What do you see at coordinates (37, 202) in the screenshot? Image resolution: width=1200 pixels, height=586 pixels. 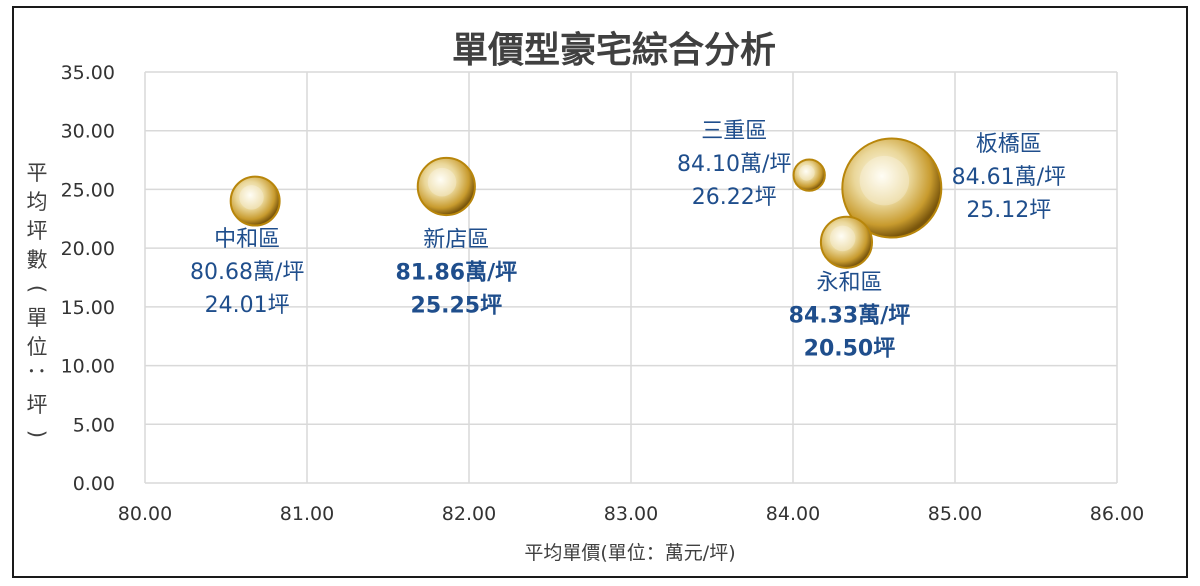 I see `y-axis-label-char: 均` at bounding box center [37, 202].